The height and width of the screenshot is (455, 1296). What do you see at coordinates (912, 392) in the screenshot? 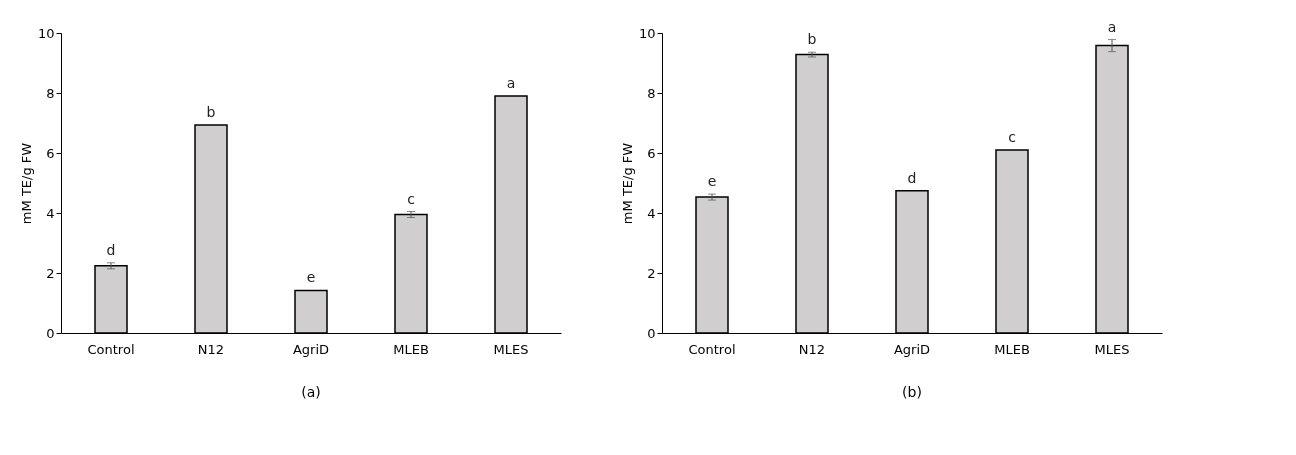
I see `text: (b)` at bounding box center [912, 392].